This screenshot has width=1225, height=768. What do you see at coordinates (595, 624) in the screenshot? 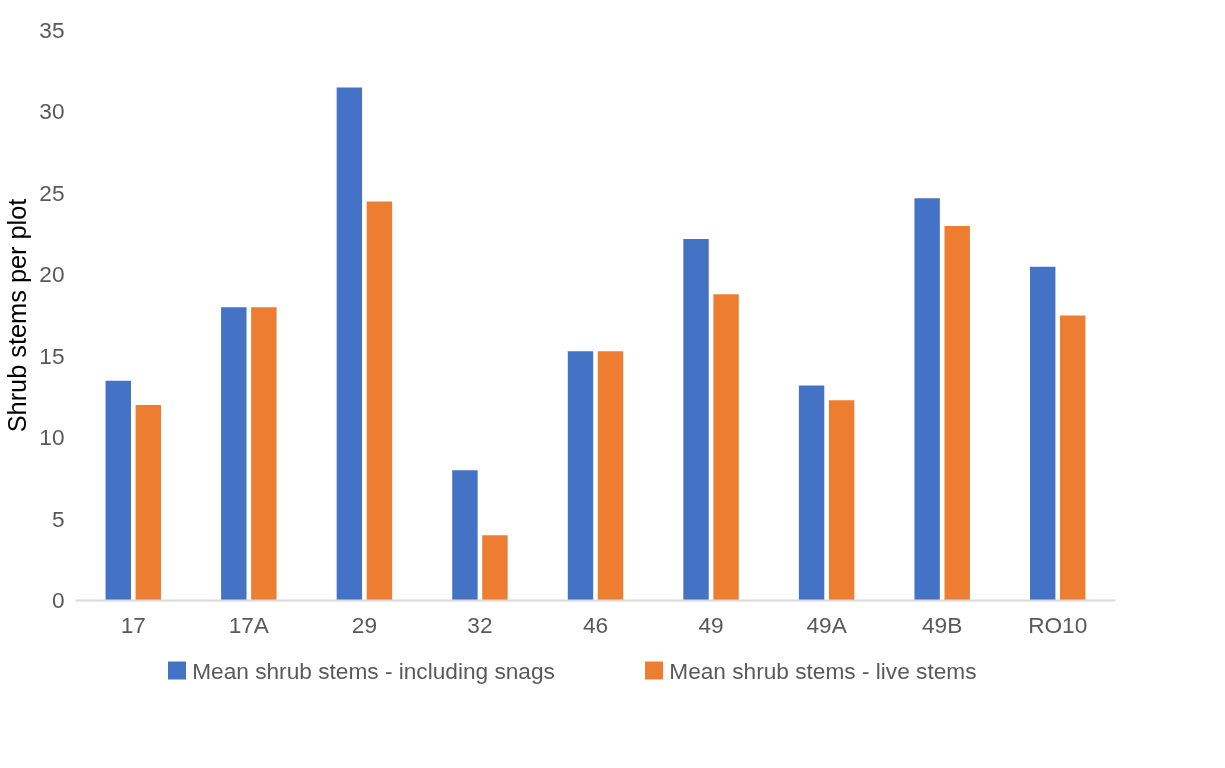
I see `x-tick-label: 46` at bounding box center [595, 624].